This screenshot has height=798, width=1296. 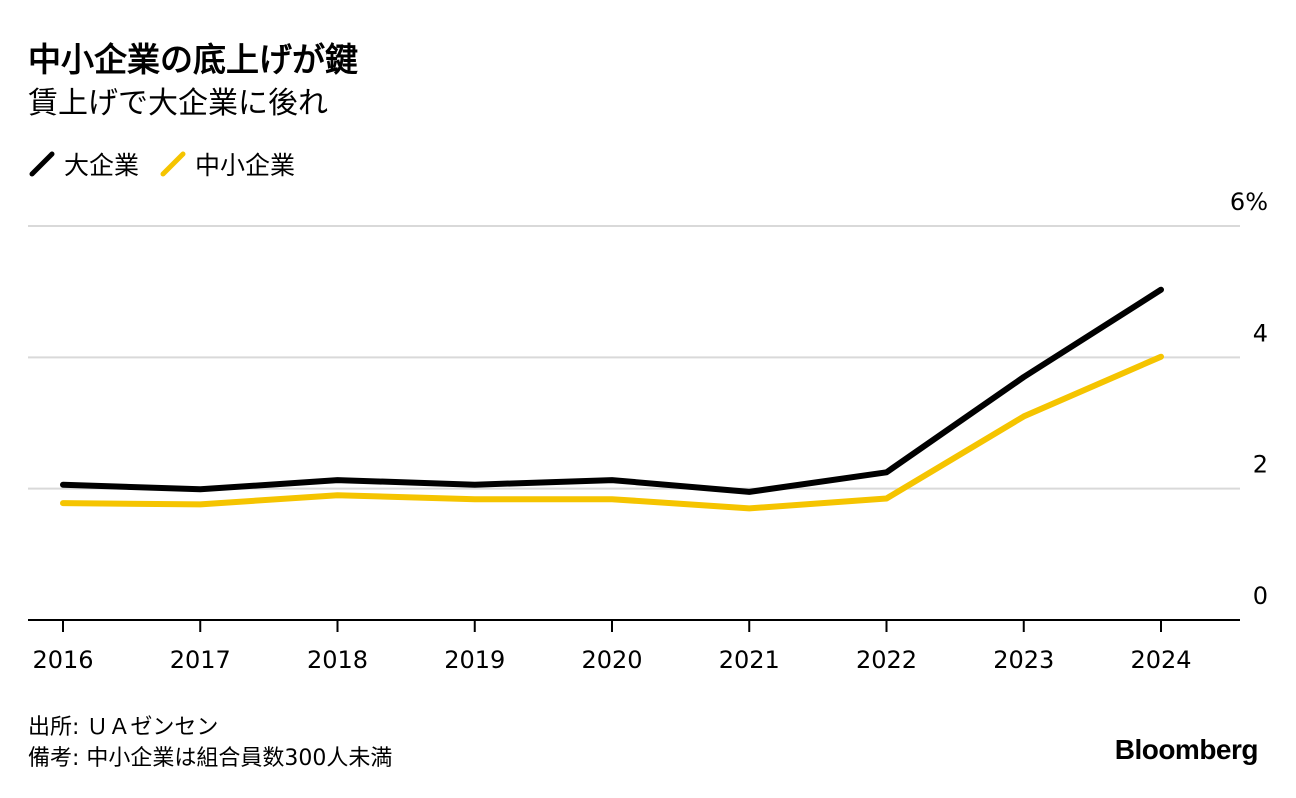 I want to click on chart-subtitle: 賃上げで大企業に後れ, so click(x=178, y=103).